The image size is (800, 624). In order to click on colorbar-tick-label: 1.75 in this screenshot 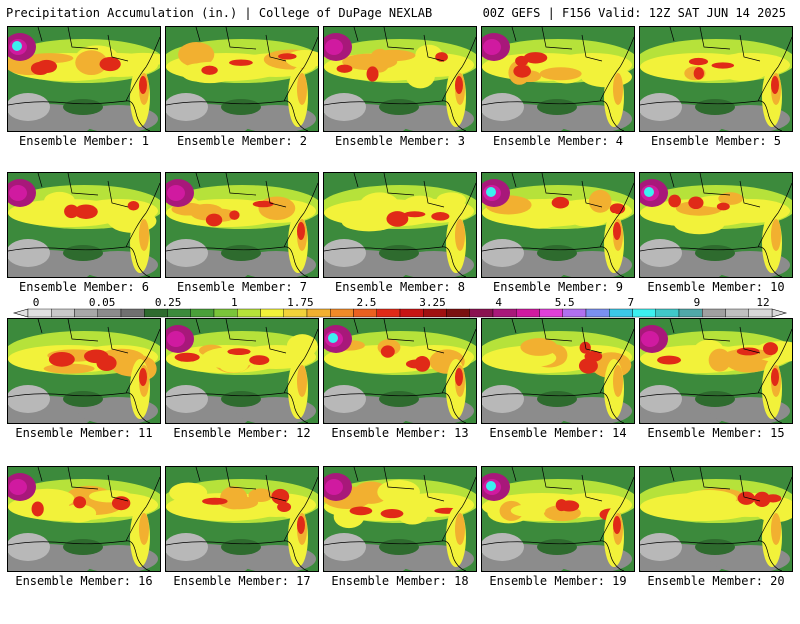, I will do `click(300, 302)`.